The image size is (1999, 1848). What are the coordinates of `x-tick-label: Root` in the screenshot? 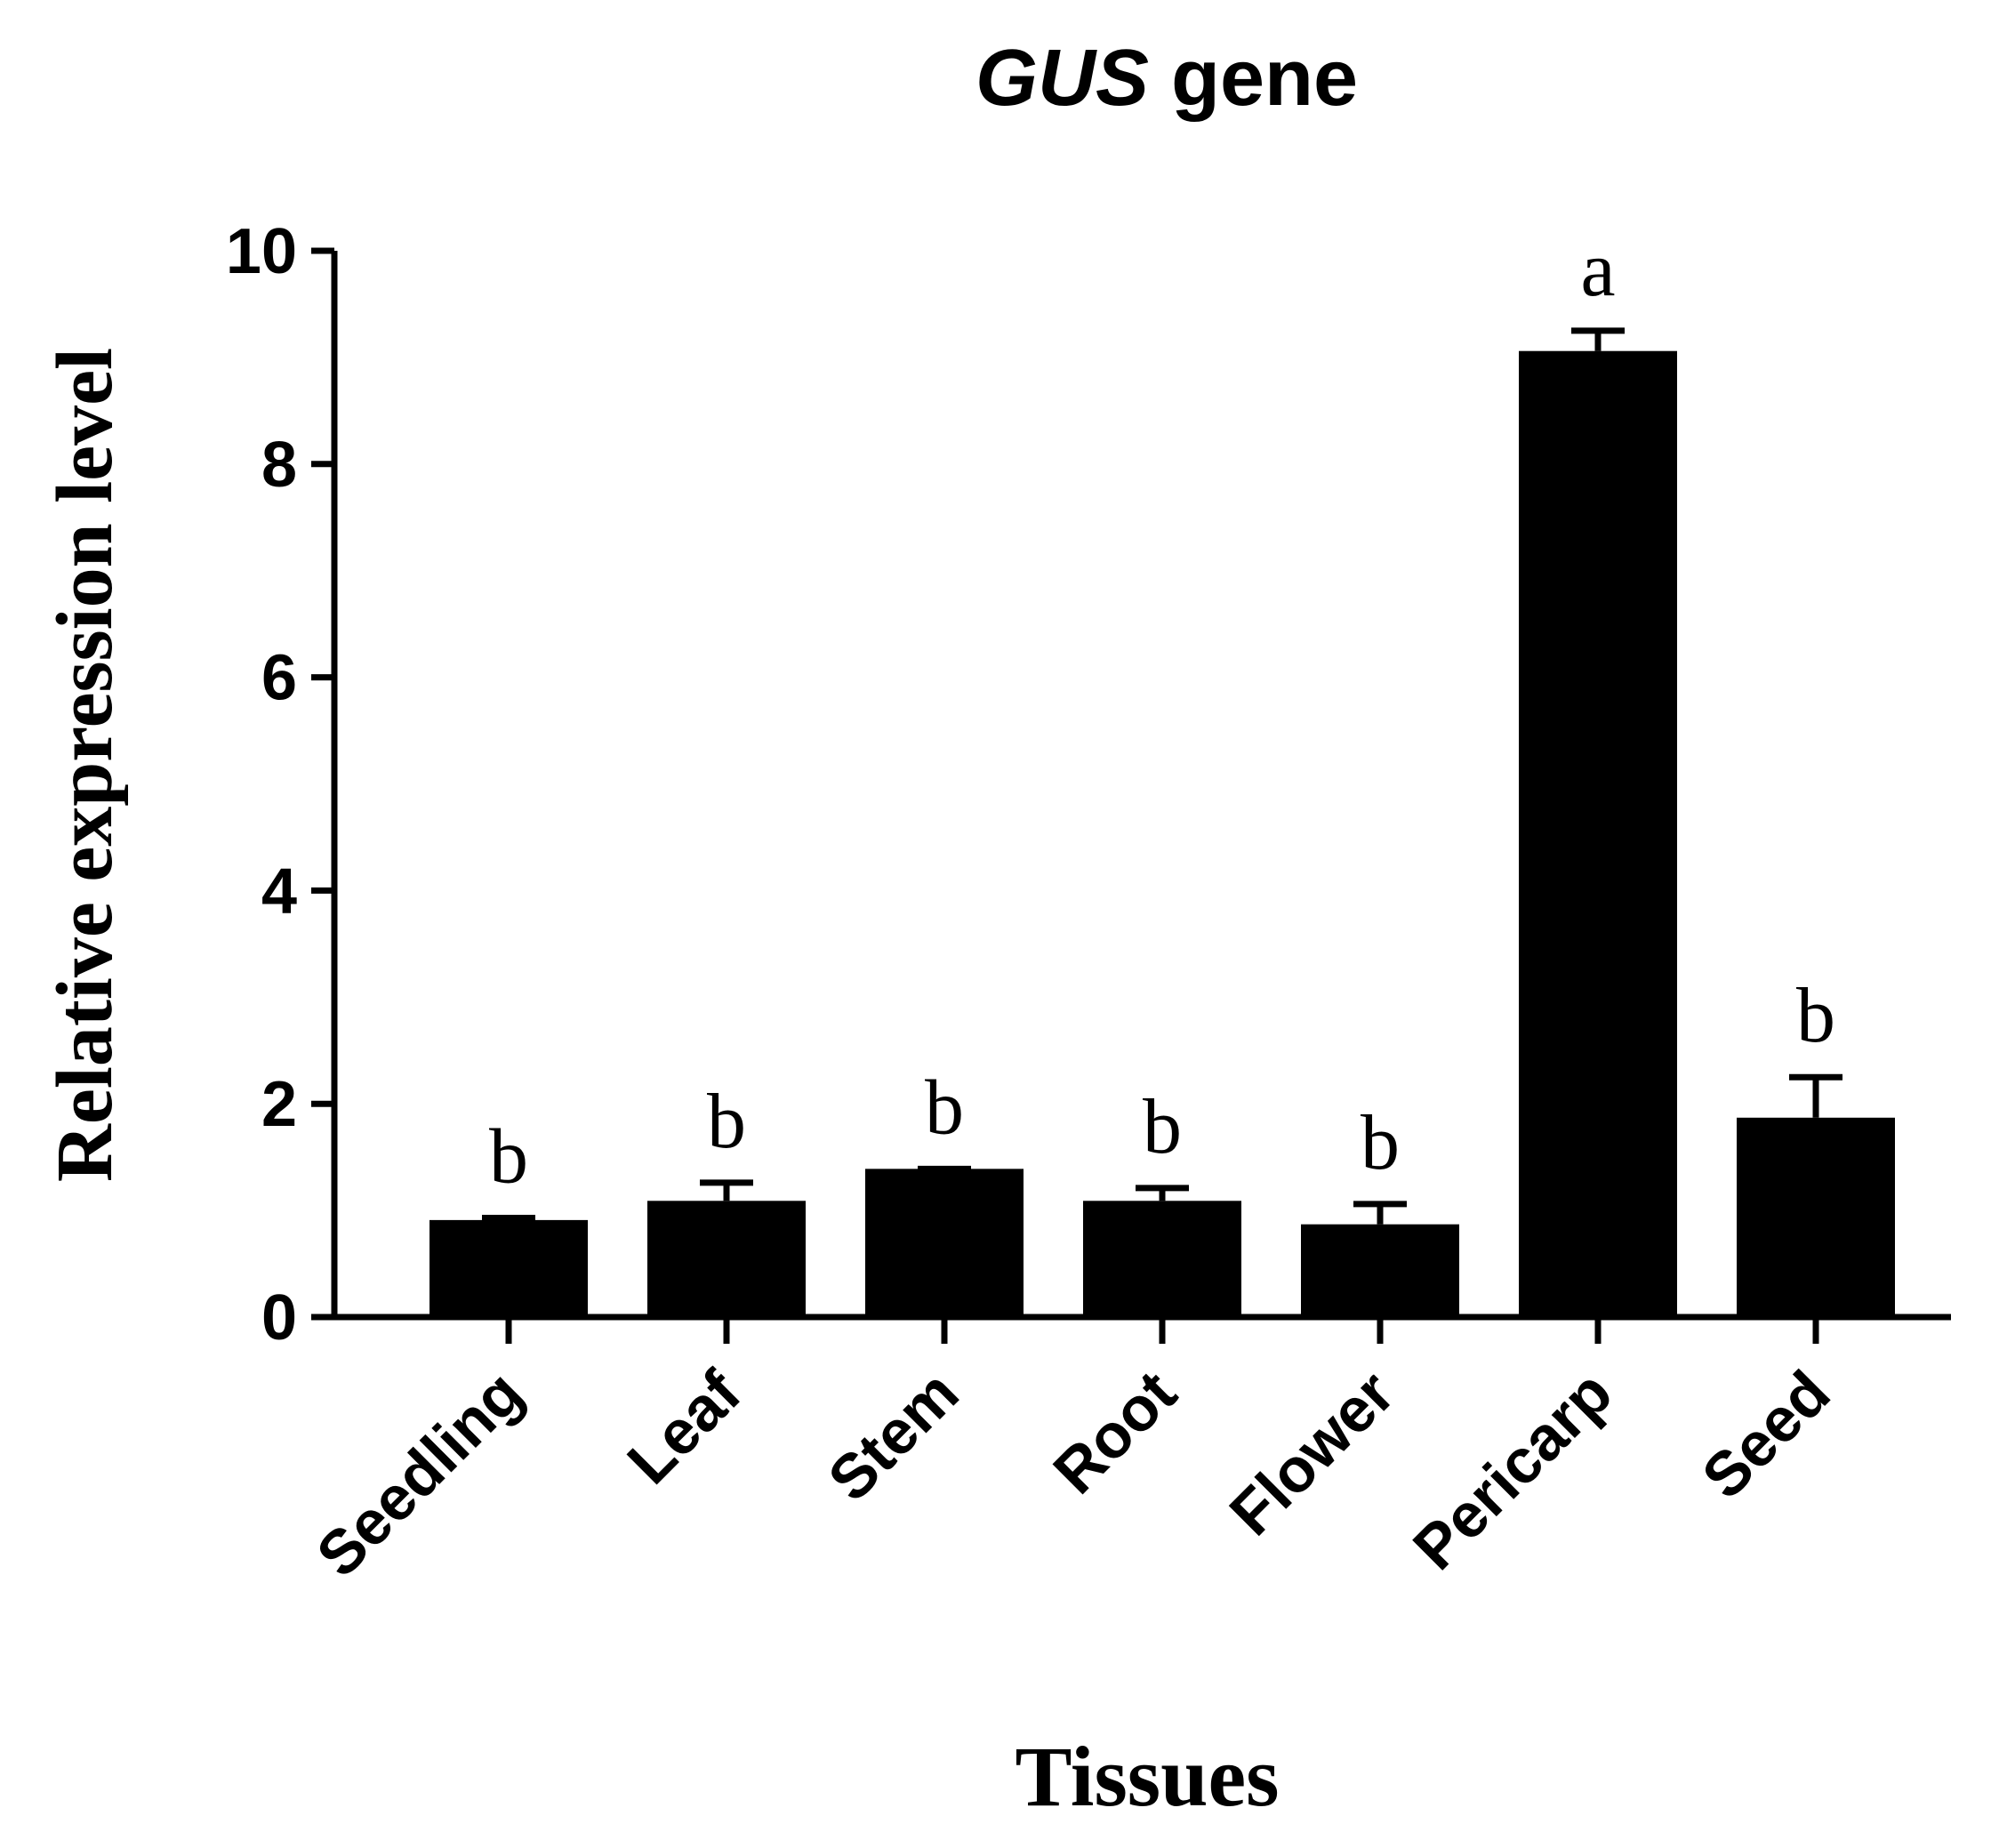 It's located at (1115, 1432).